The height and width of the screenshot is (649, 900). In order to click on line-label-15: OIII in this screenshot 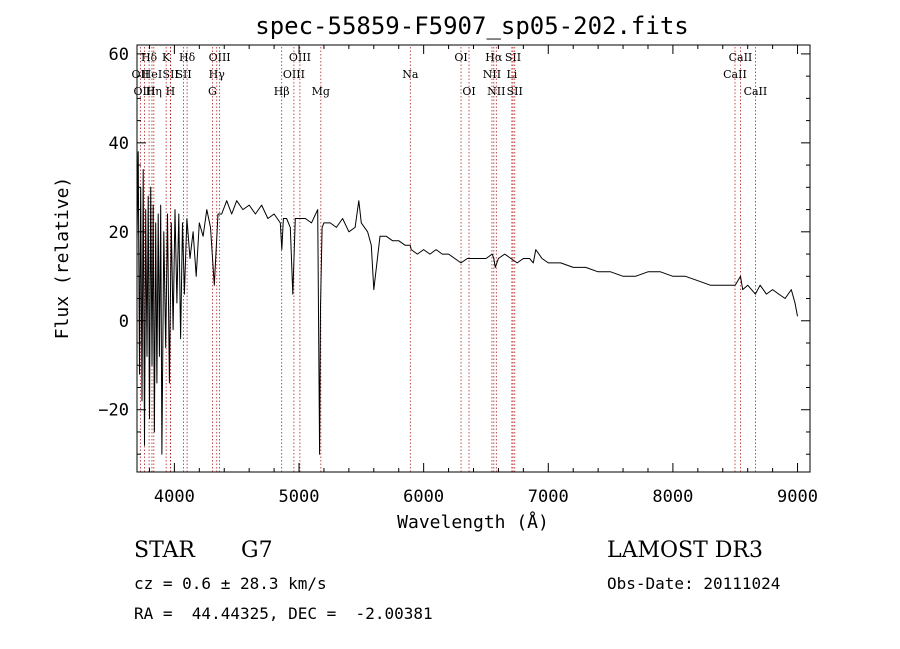, I will do `click(294, 74)`.